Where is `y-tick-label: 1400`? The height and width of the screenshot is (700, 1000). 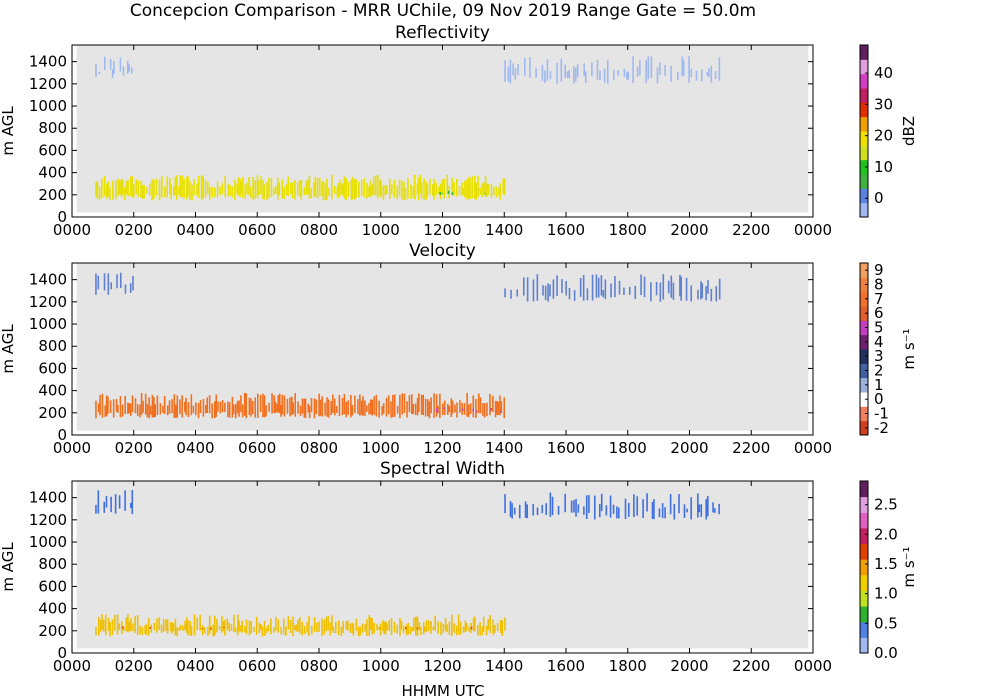 y-tick-label: 1400 is located at coordinates (48, 498).